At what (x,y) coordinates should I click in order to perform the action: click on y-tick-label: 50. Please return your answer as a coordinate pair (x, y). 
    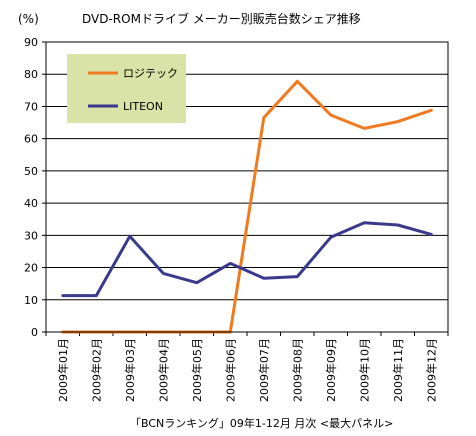
    Looking at the image, I should click on (31, 171).